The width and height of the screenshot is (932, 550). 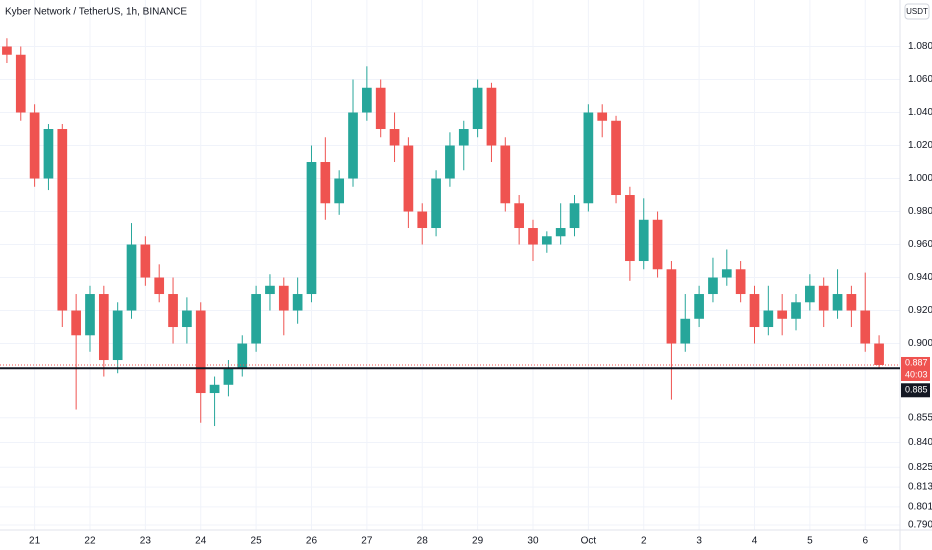 What do you see at coordinates (920, 178) in the screenshot?
I see `y-tick-label: 1.000` at bounding box center [920, 178].